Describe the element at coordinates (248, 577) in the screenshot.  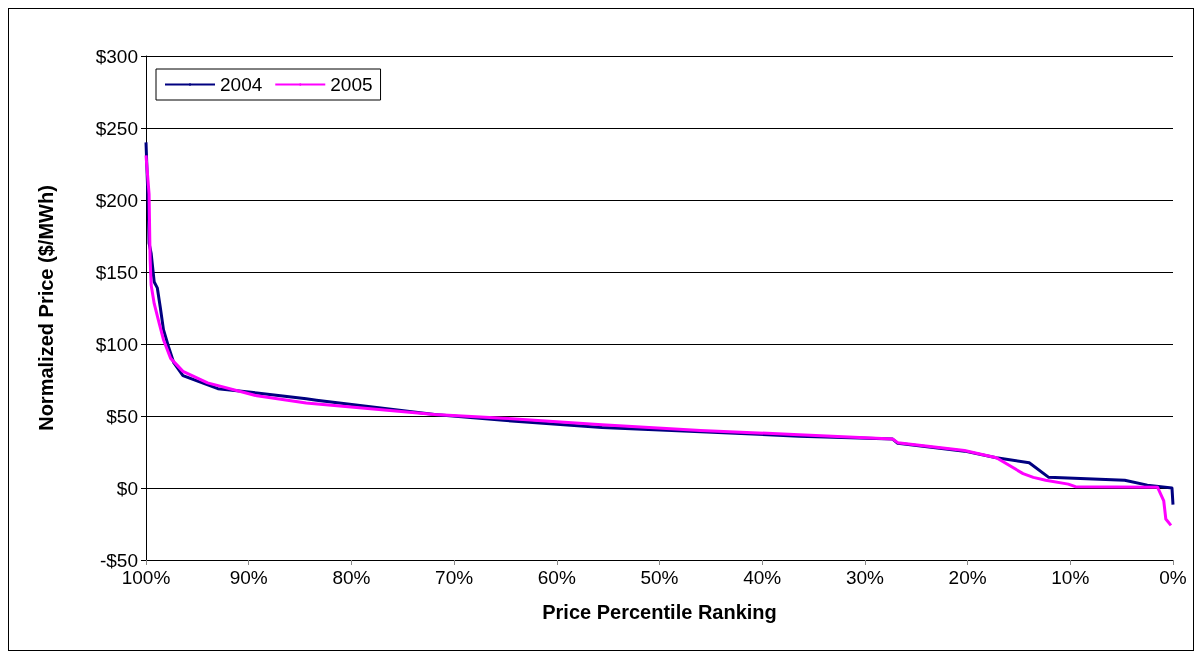
I see `x-tick-label: 90%` at that location.